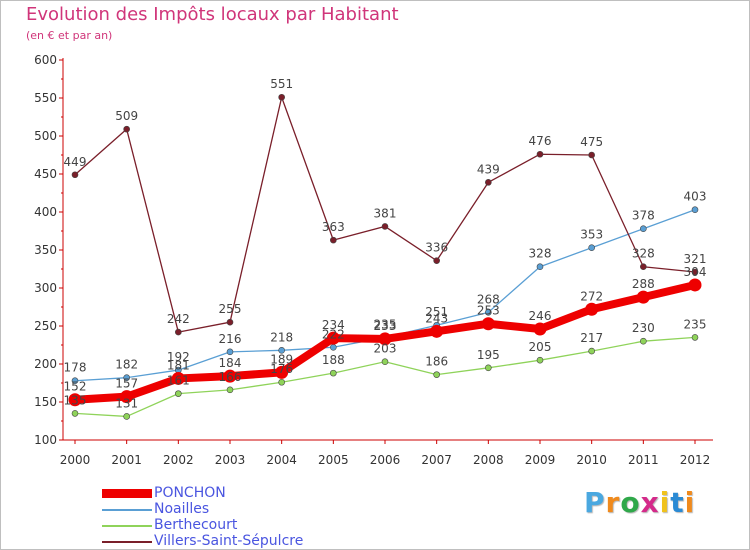 This screenshot has height=550, width=750. I want to click on data-label: 222, so click(333, 334).